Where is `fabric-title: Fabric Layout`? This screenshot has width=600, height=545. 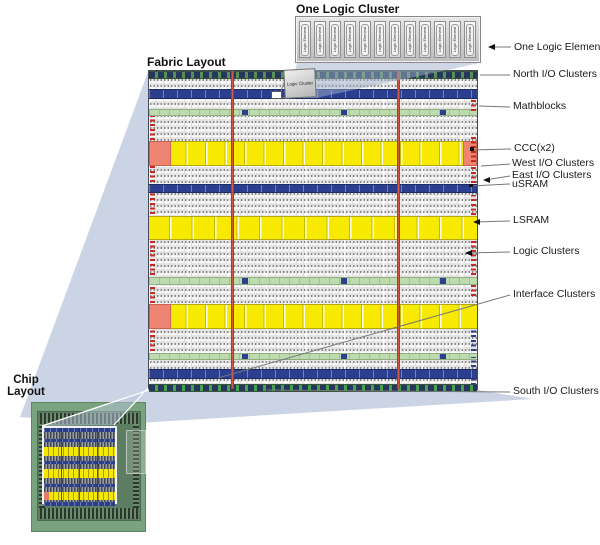 fabric-title: Fabric Layout is located at coordinates (186, 62).